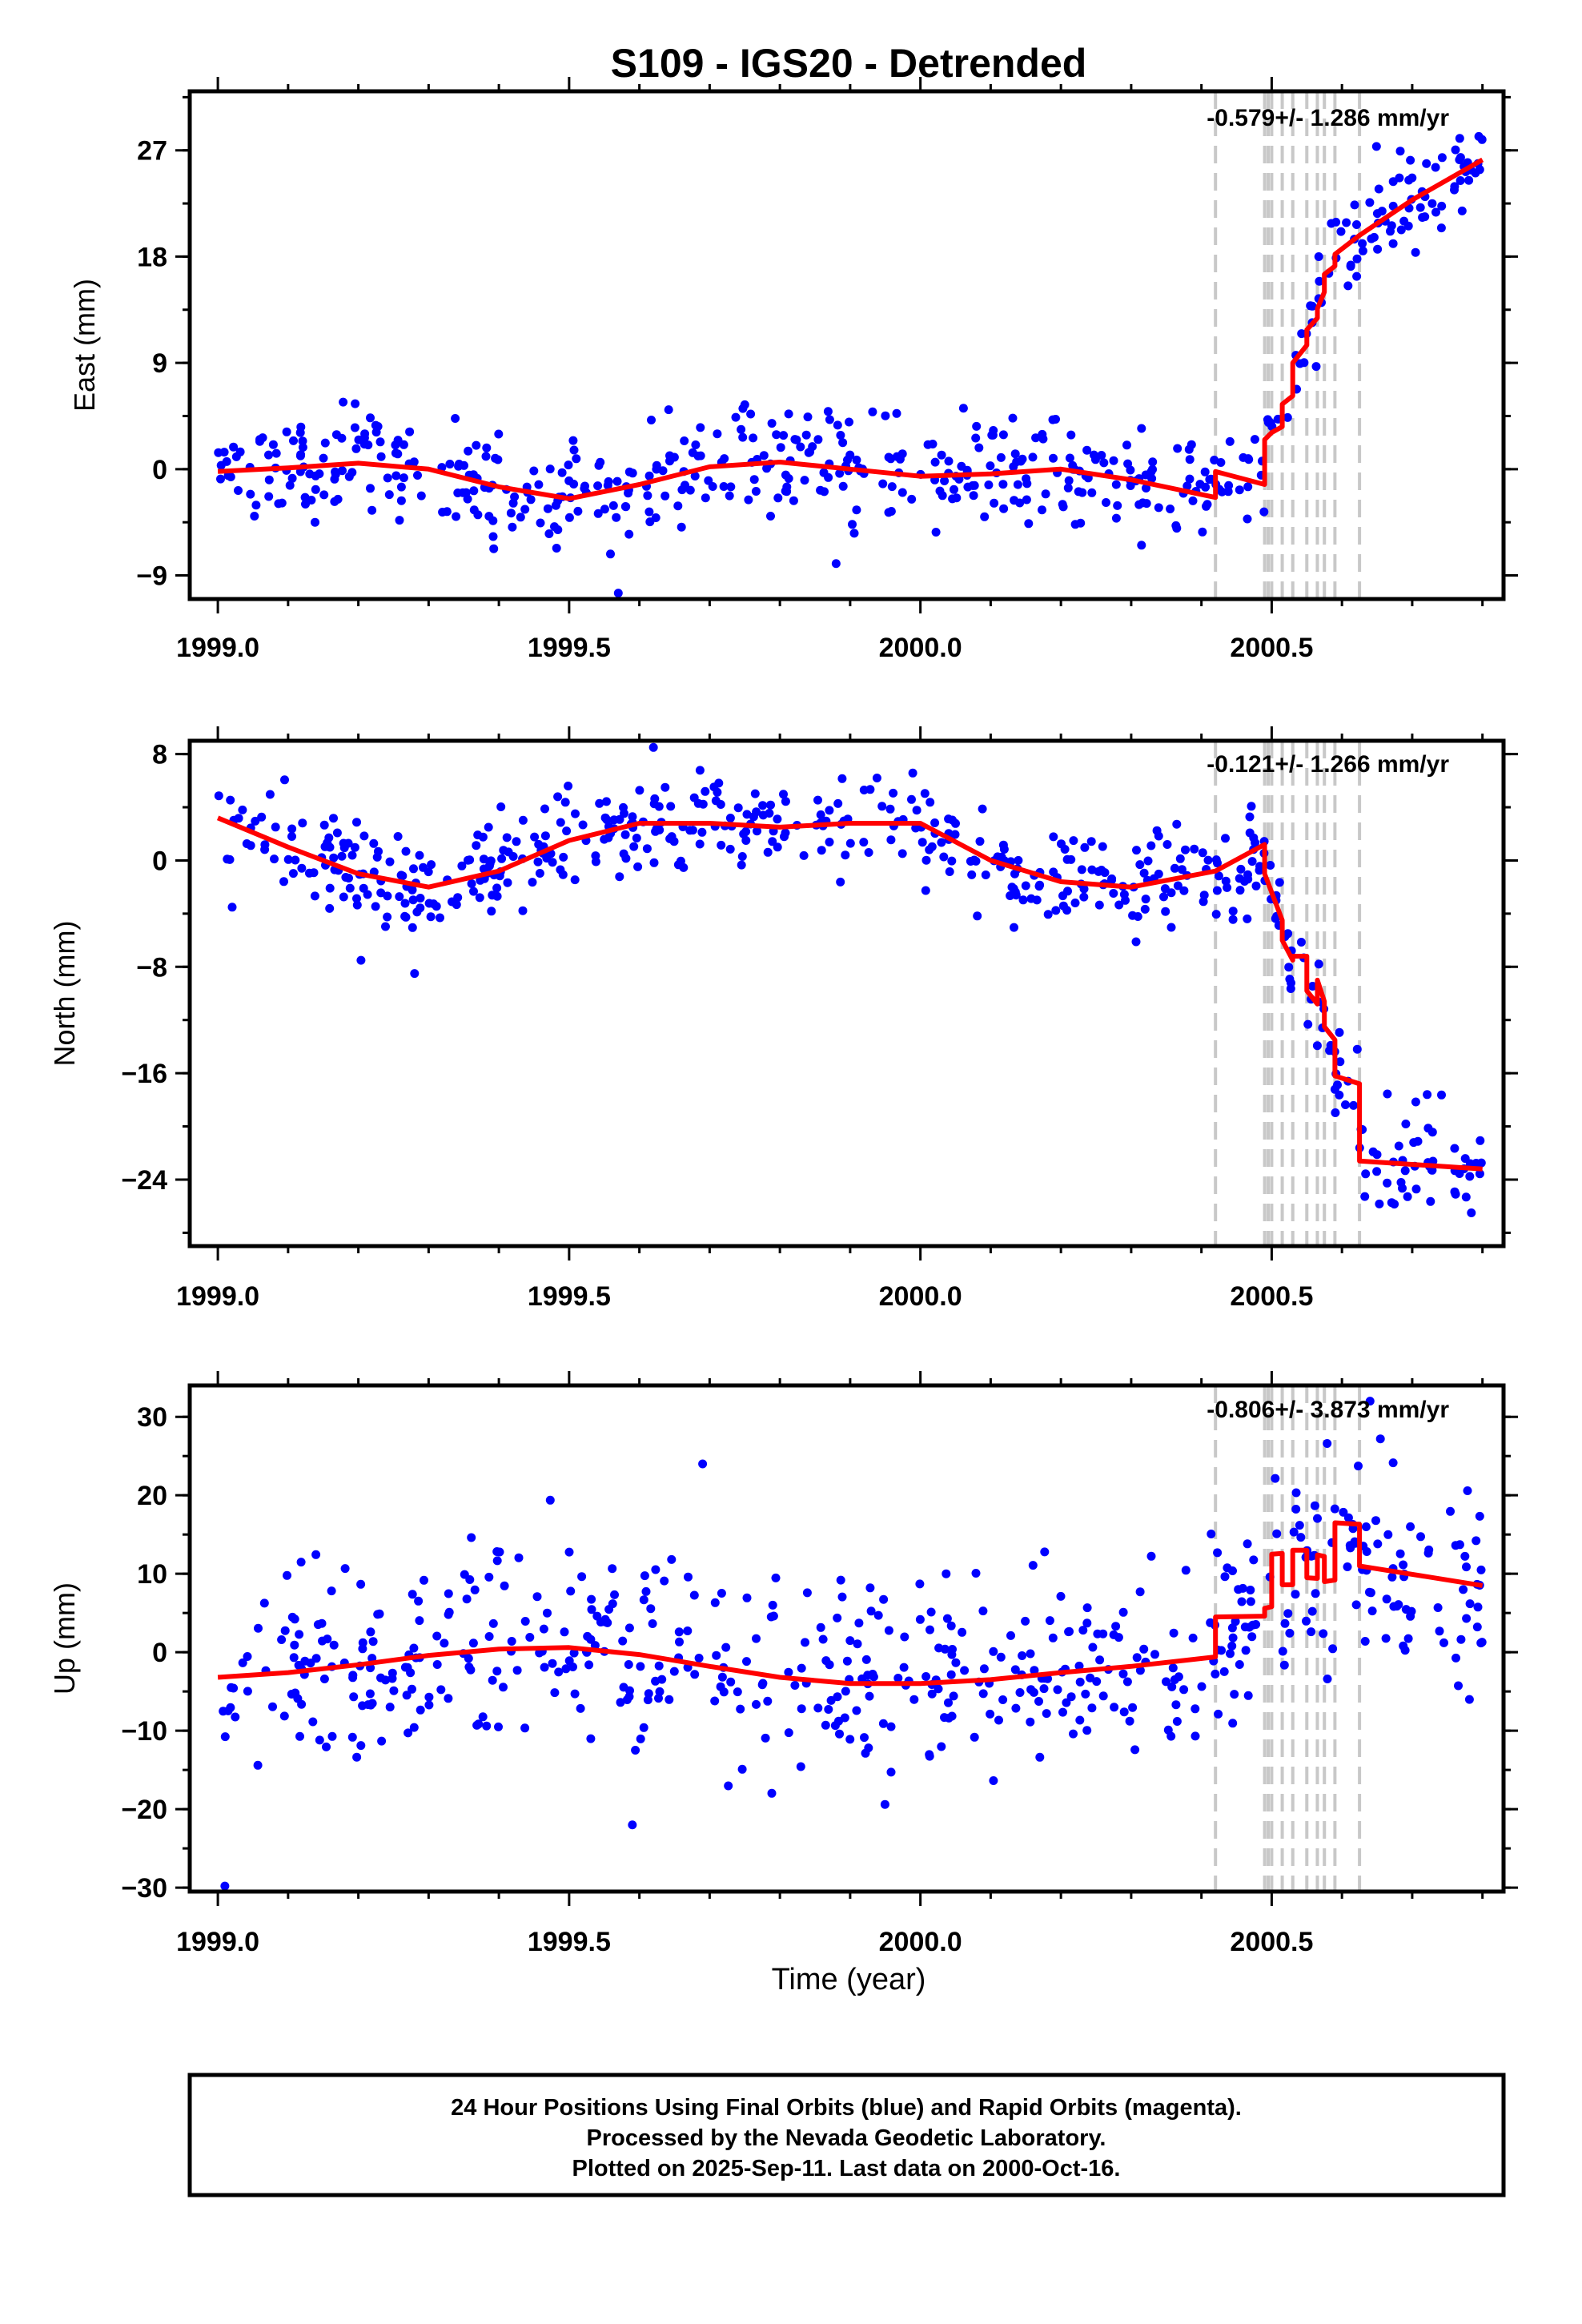  Describe the element at coordinates (152, 151) in the screenshot. I see `east-ytick-label: 27` at that location.